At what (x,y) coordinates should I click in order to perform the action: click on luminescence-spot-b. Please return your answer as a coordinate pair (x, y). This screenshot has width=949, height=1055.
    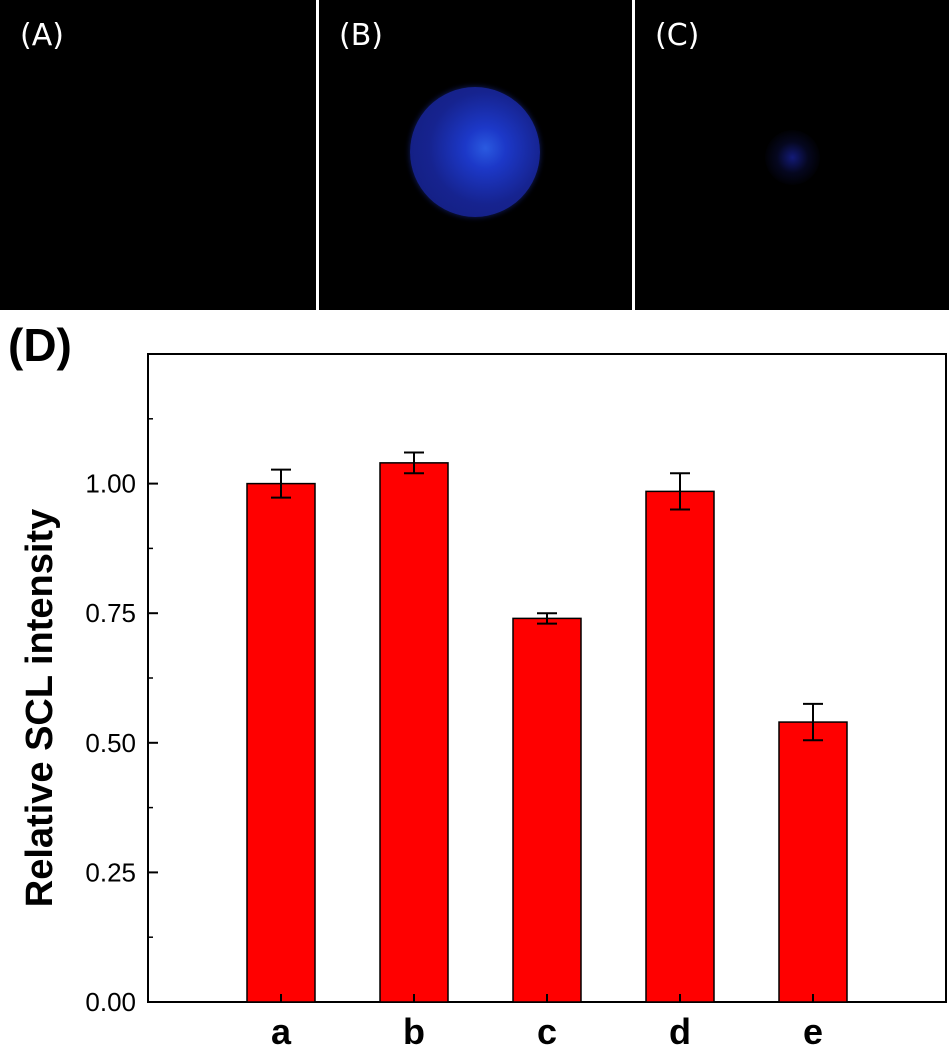
    Looking at the image, I should click on (475, 152).